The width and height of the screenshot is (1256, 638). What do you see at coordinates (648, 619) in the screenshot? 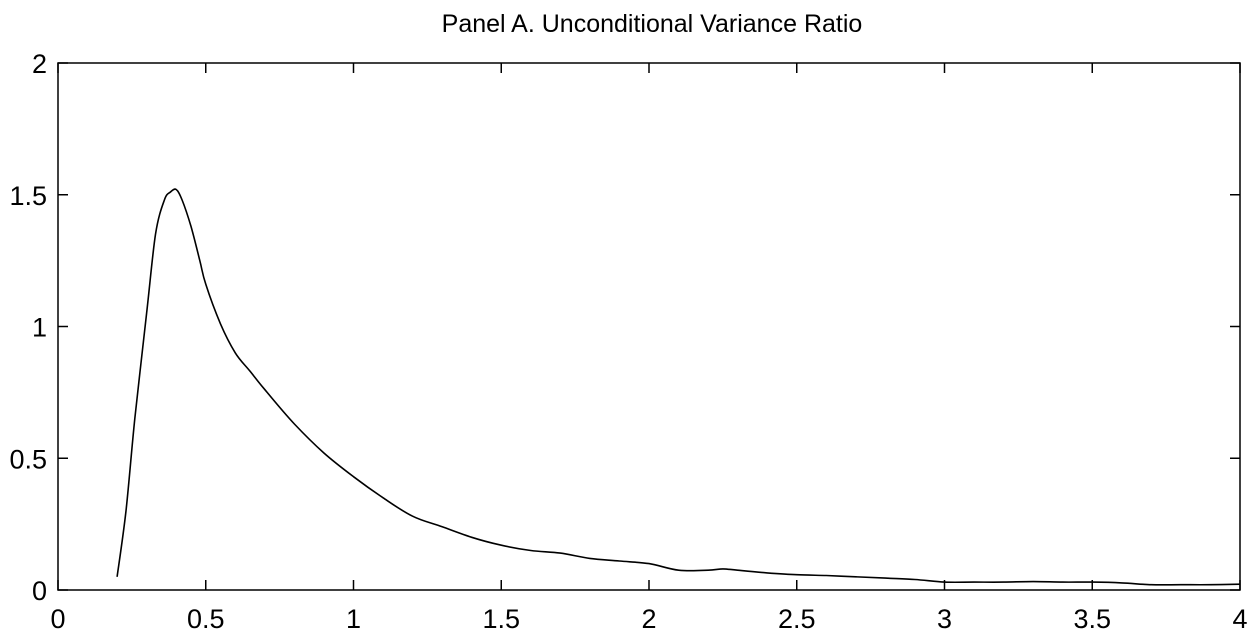
I see `x-tick-label: 2` at bounding box center [648, 619].